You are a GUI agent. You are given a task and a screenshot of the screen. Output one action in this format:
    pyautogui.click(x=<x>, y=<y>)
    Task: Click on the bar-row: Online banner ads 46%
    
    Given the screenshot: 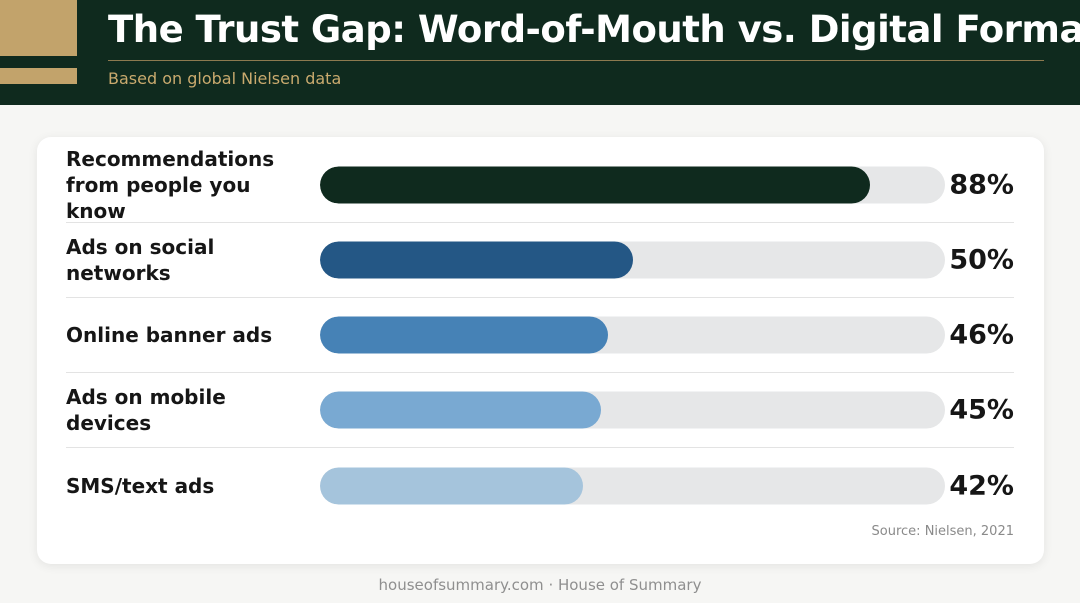 What is the action you would take?
    pyautogui.click(x=540, y=335)
    